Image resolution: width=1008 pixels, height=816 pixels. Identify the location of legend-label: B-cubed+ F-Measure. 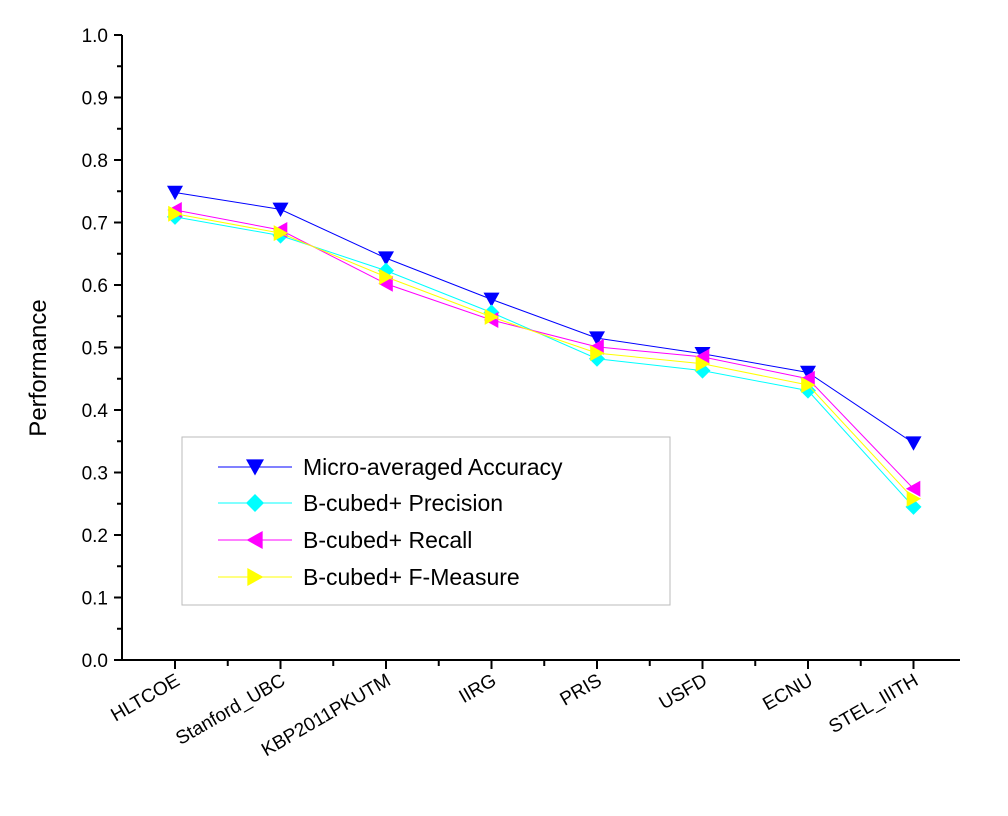
(411, 577).